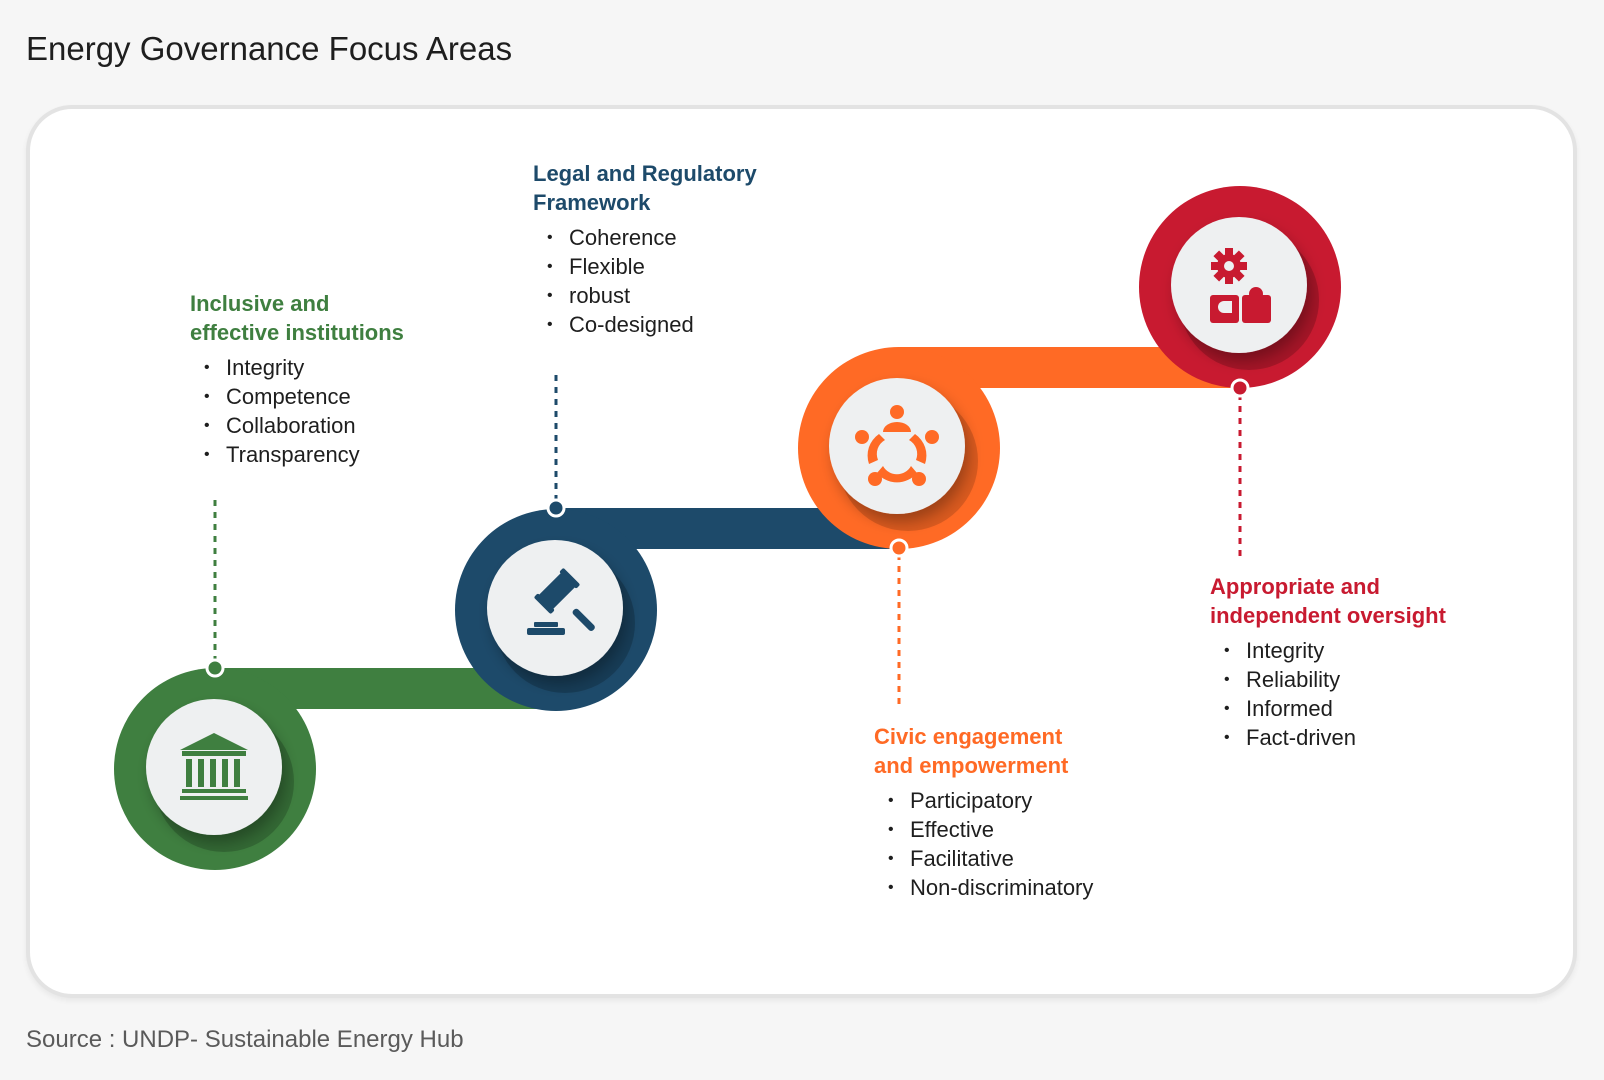 The image size is (1604, 1080). Describe the element at coordinates (990, 858) in the screenshot. I see `list-item: Facilitative` at that location.